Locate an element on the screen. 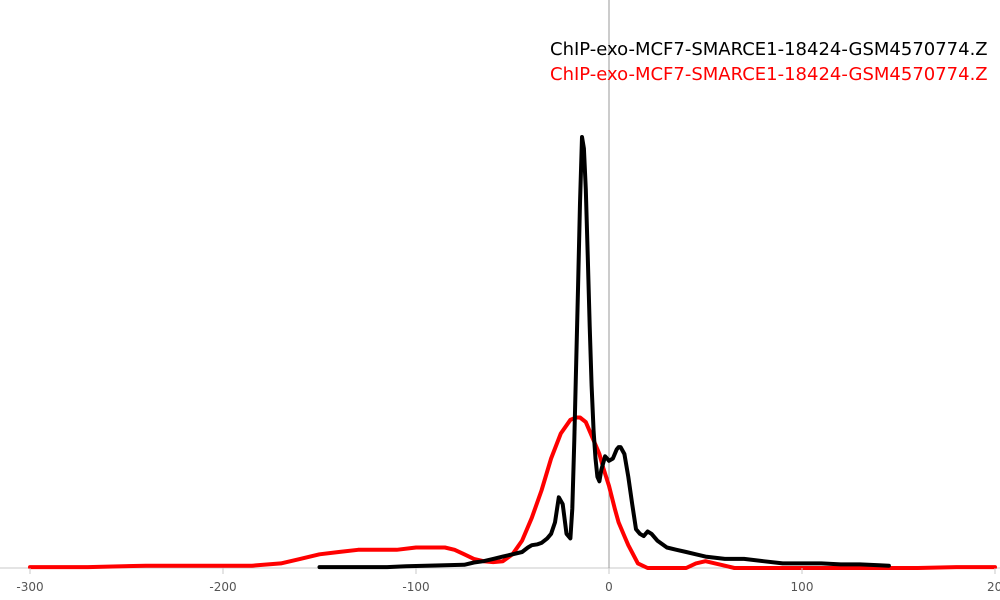  x-tick-label: 100 is located at coordinates (802, 587).